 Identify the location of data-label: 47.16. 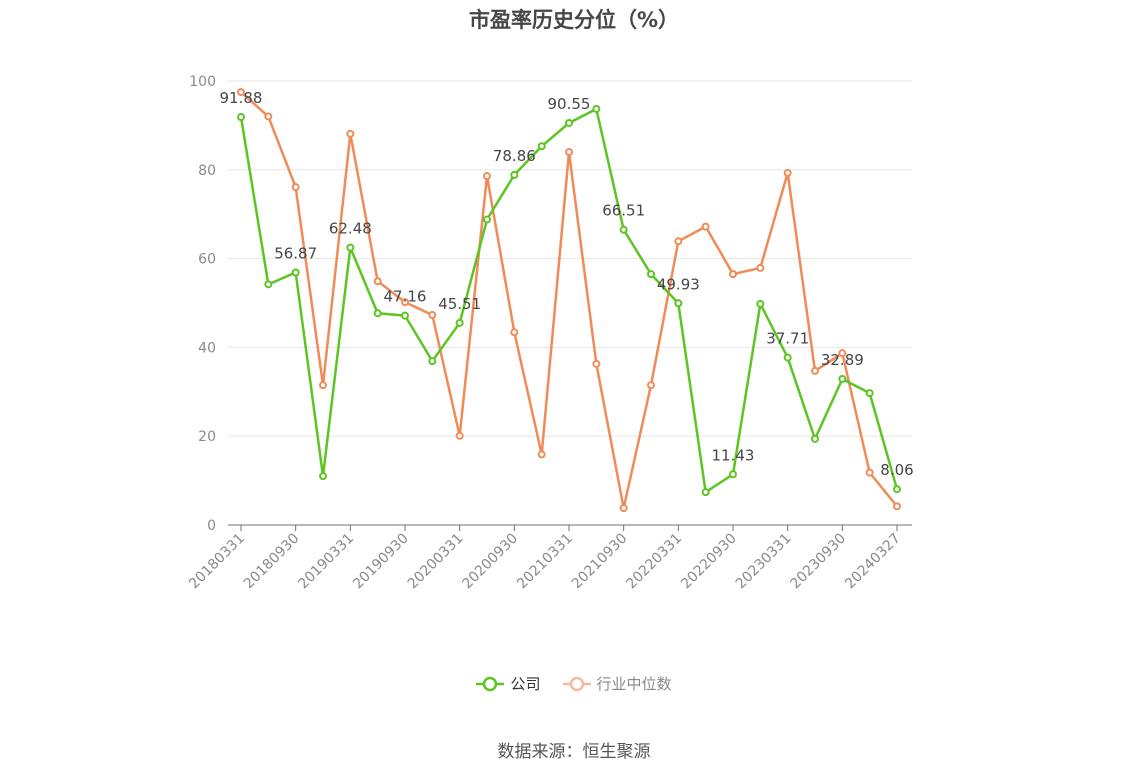
(405, 297).